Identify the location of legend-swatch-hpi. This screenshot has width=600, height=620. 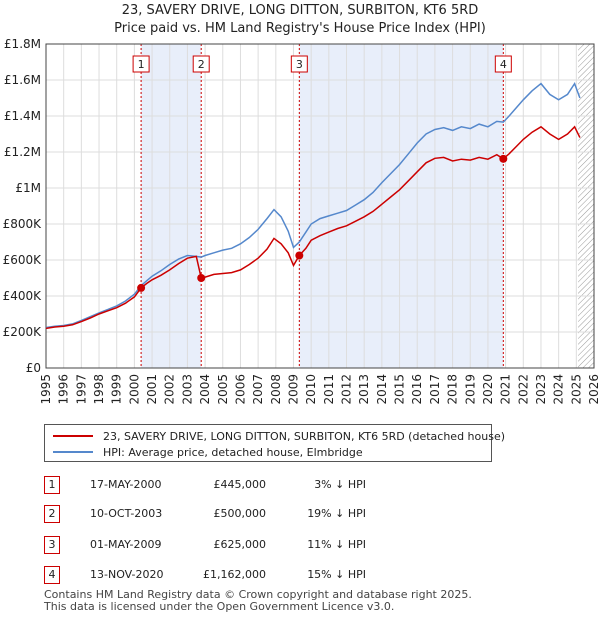
(73, 452).